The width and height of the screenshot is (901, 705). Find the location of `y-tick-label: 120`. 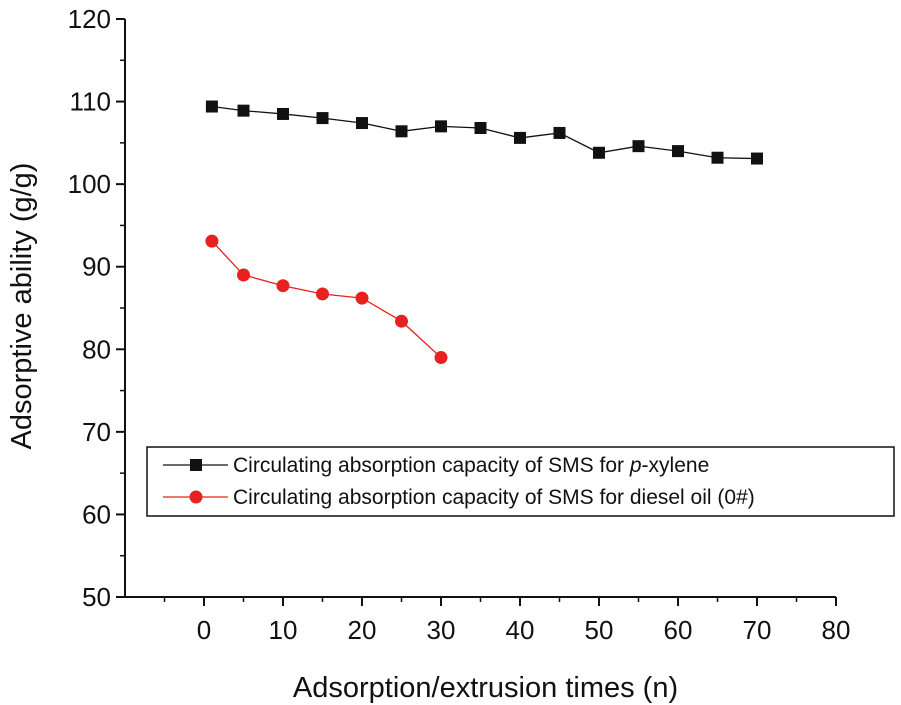

y-tick-label: 120 is located at coordinates (89, 19).